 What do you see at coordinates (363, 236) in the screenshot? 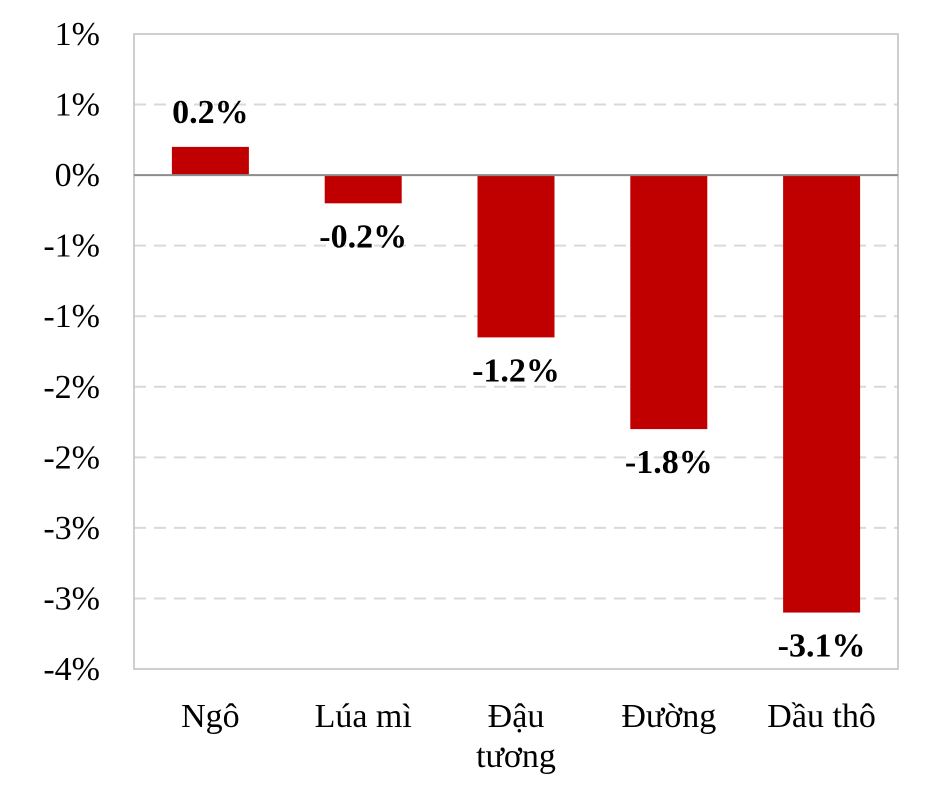
I see `data-label: -0.2%` at bounding box center [363, 236].